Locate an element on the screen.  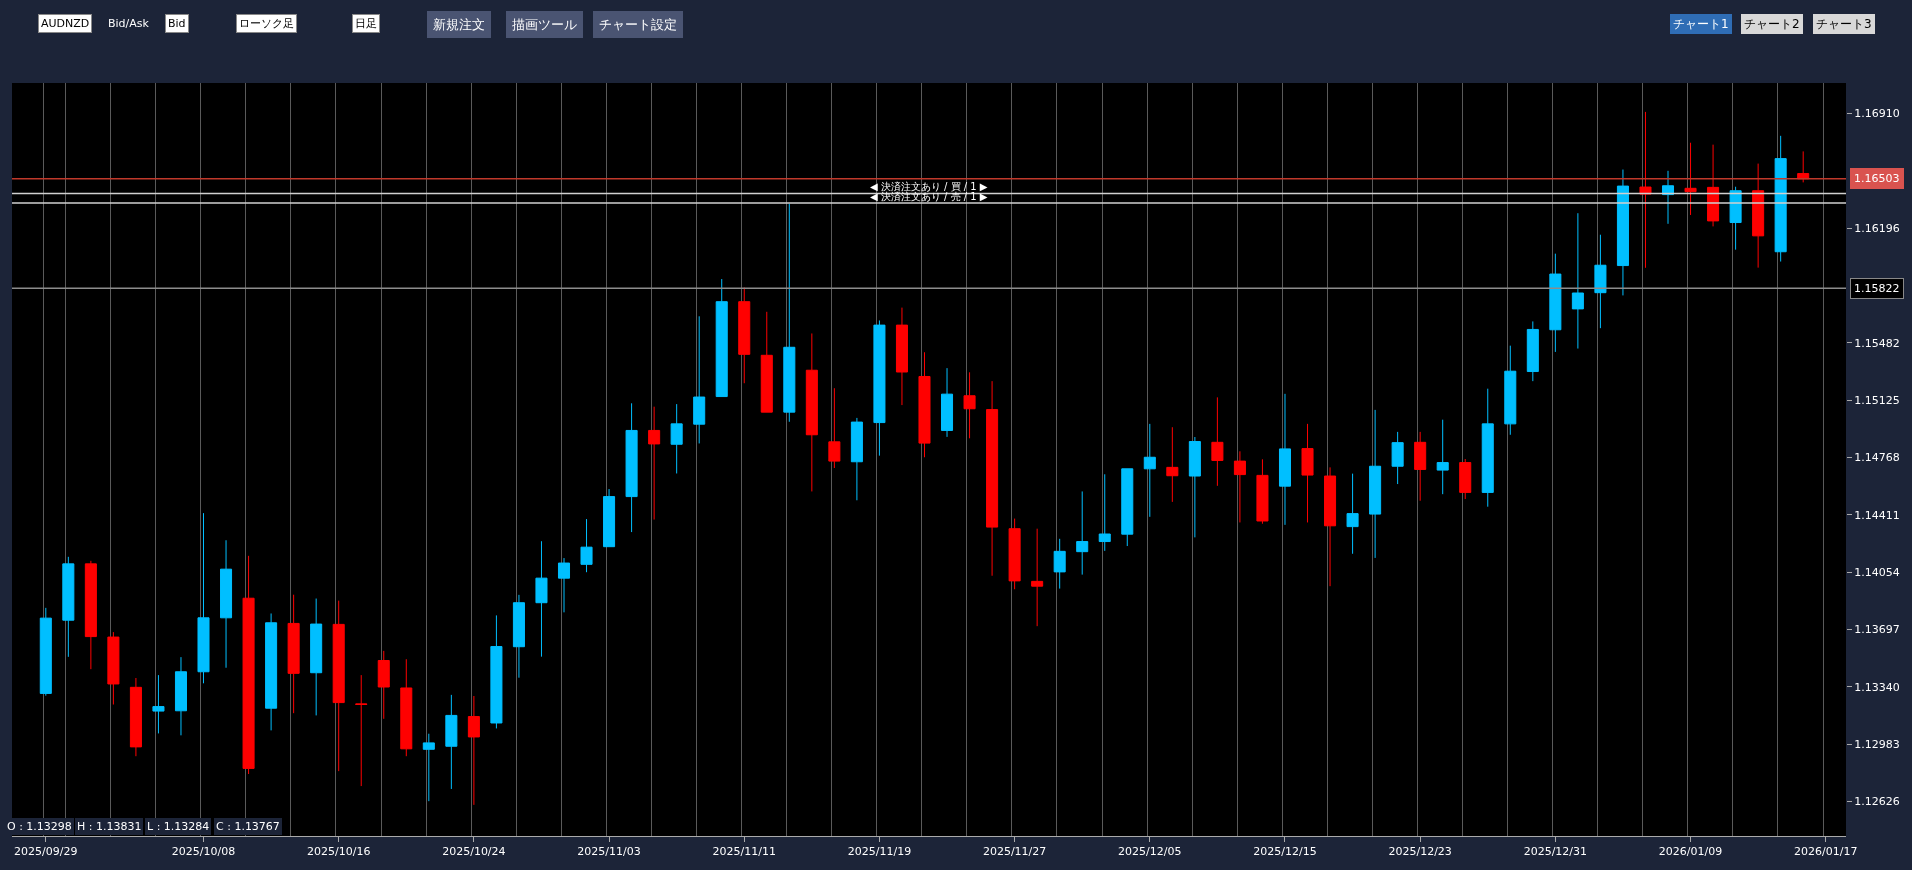
text: ローソク足 is located at coordinates (266, 23).